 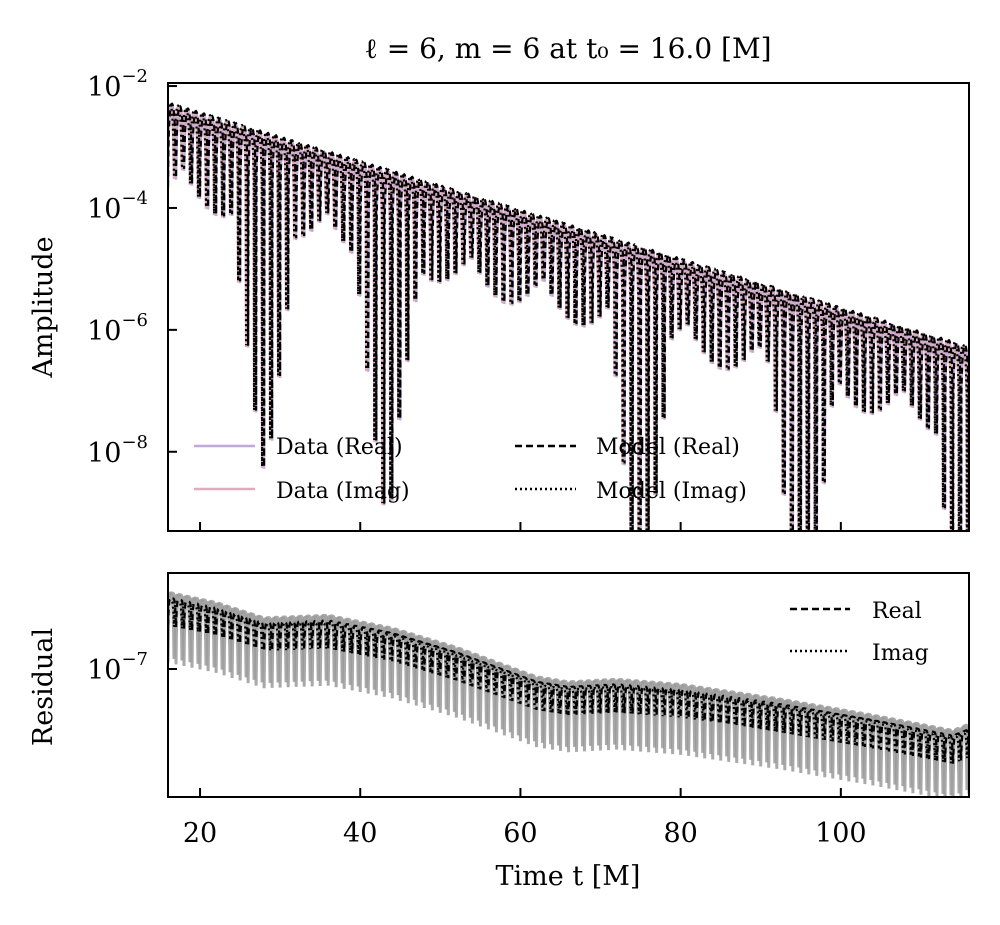 I want to click on bottom-y-ticks: 10−7, so click(x=132, y=667).